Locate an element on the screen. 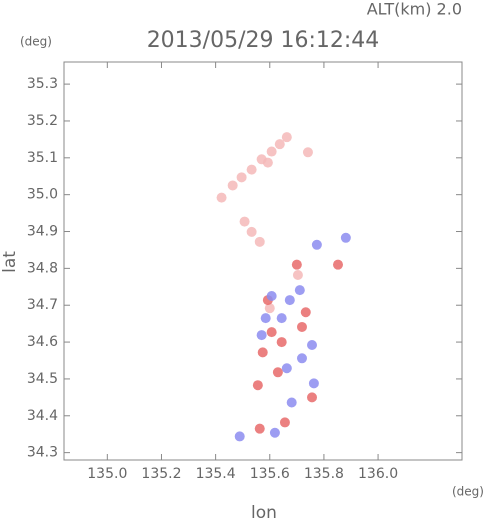  chart-title: 2013/05/29 16:12:44 is located at coordinates (263, 40).